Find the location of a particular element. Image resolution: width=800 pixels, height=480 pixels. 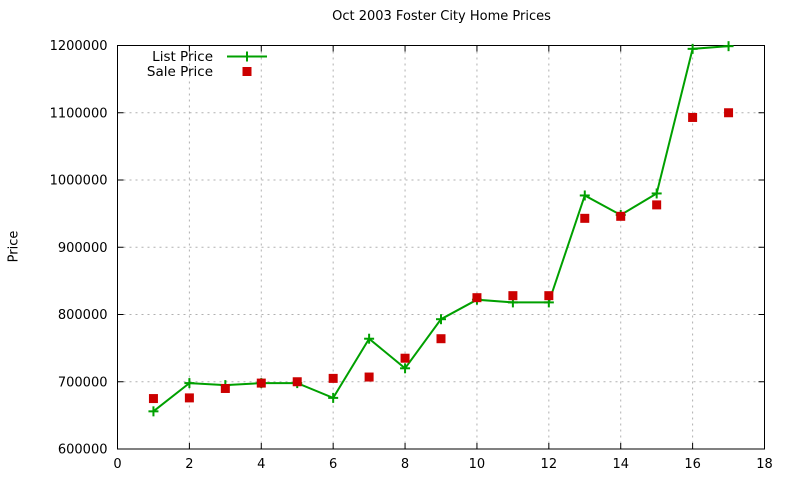

x-tick-label: 16 is located at coordinates (692, 464).